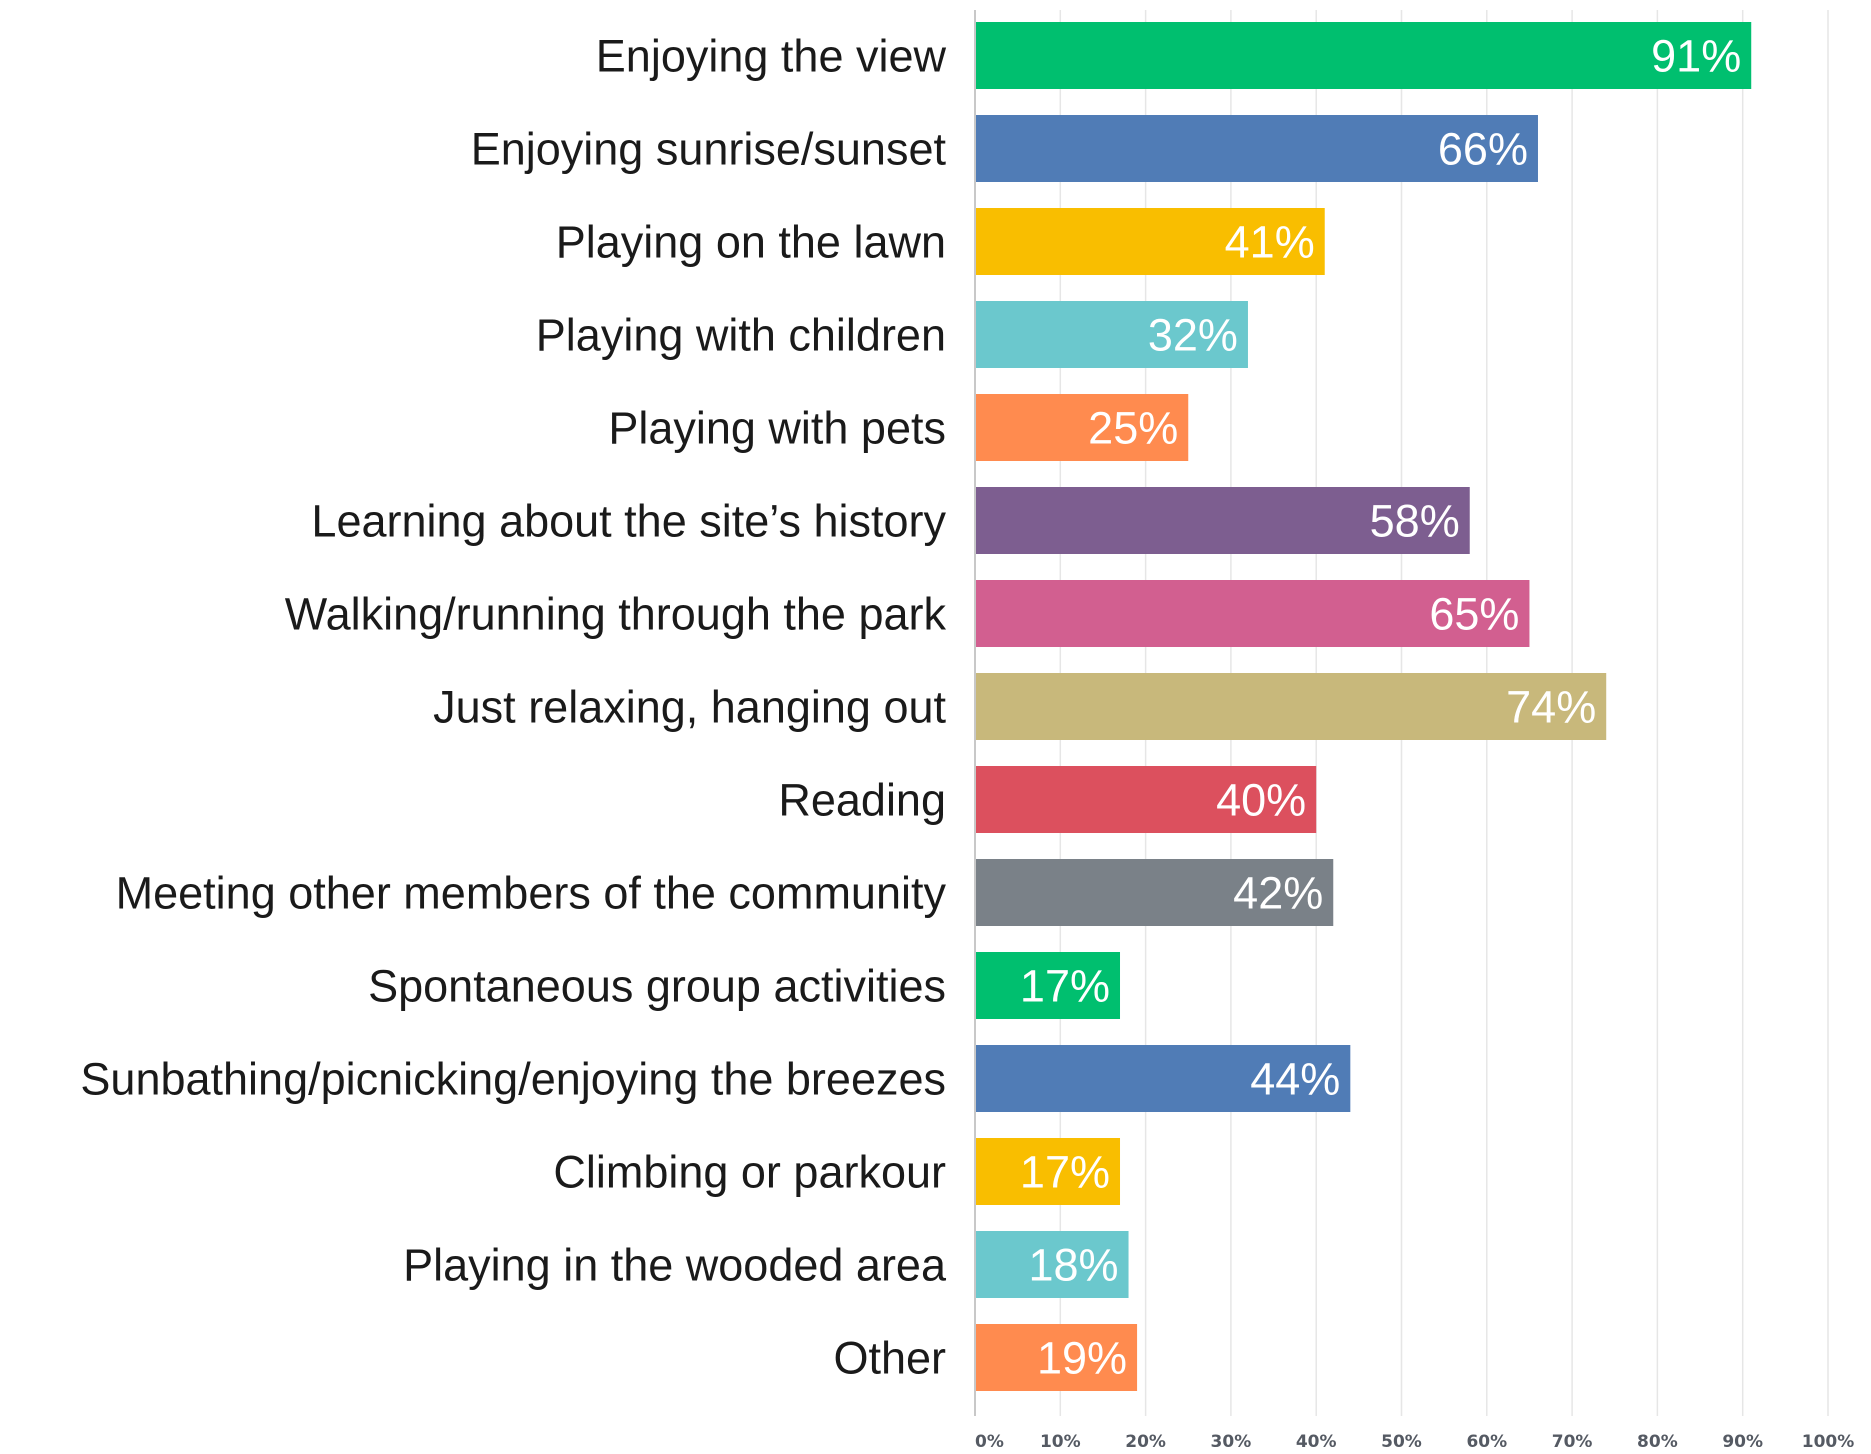  I want to click on value-label: 19%, so click(1082, 1358).